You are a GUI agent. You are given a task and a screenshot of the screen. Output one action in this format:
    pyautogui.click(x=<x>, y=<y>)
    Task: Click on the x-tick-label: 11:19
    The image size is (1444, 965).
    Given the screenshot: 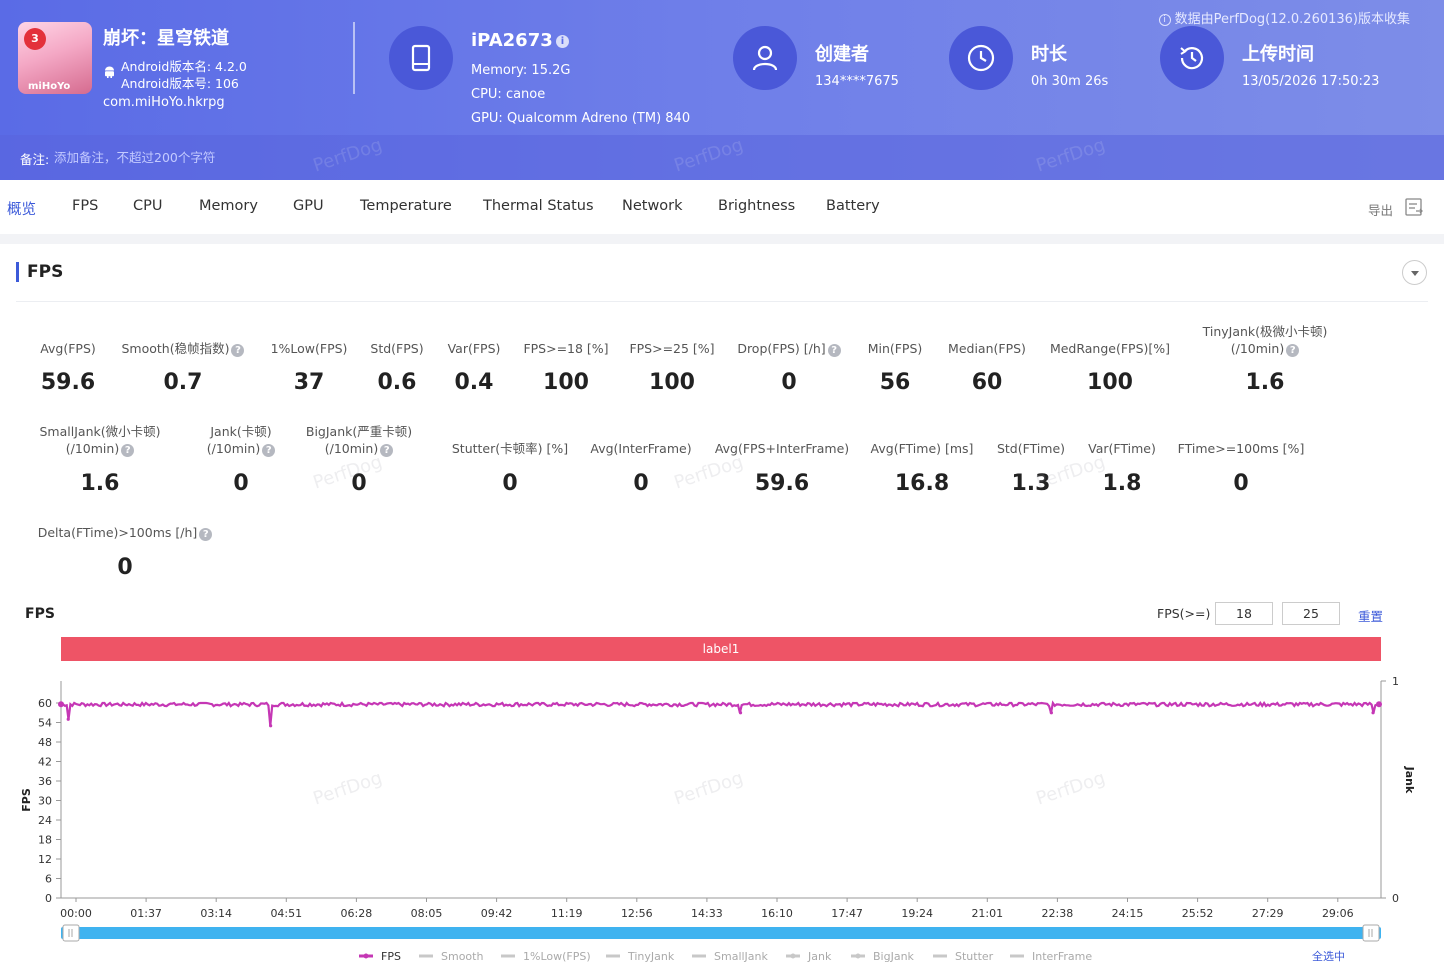 What is the action you would take?
    pyautogui.click(x=567, y=913)
    